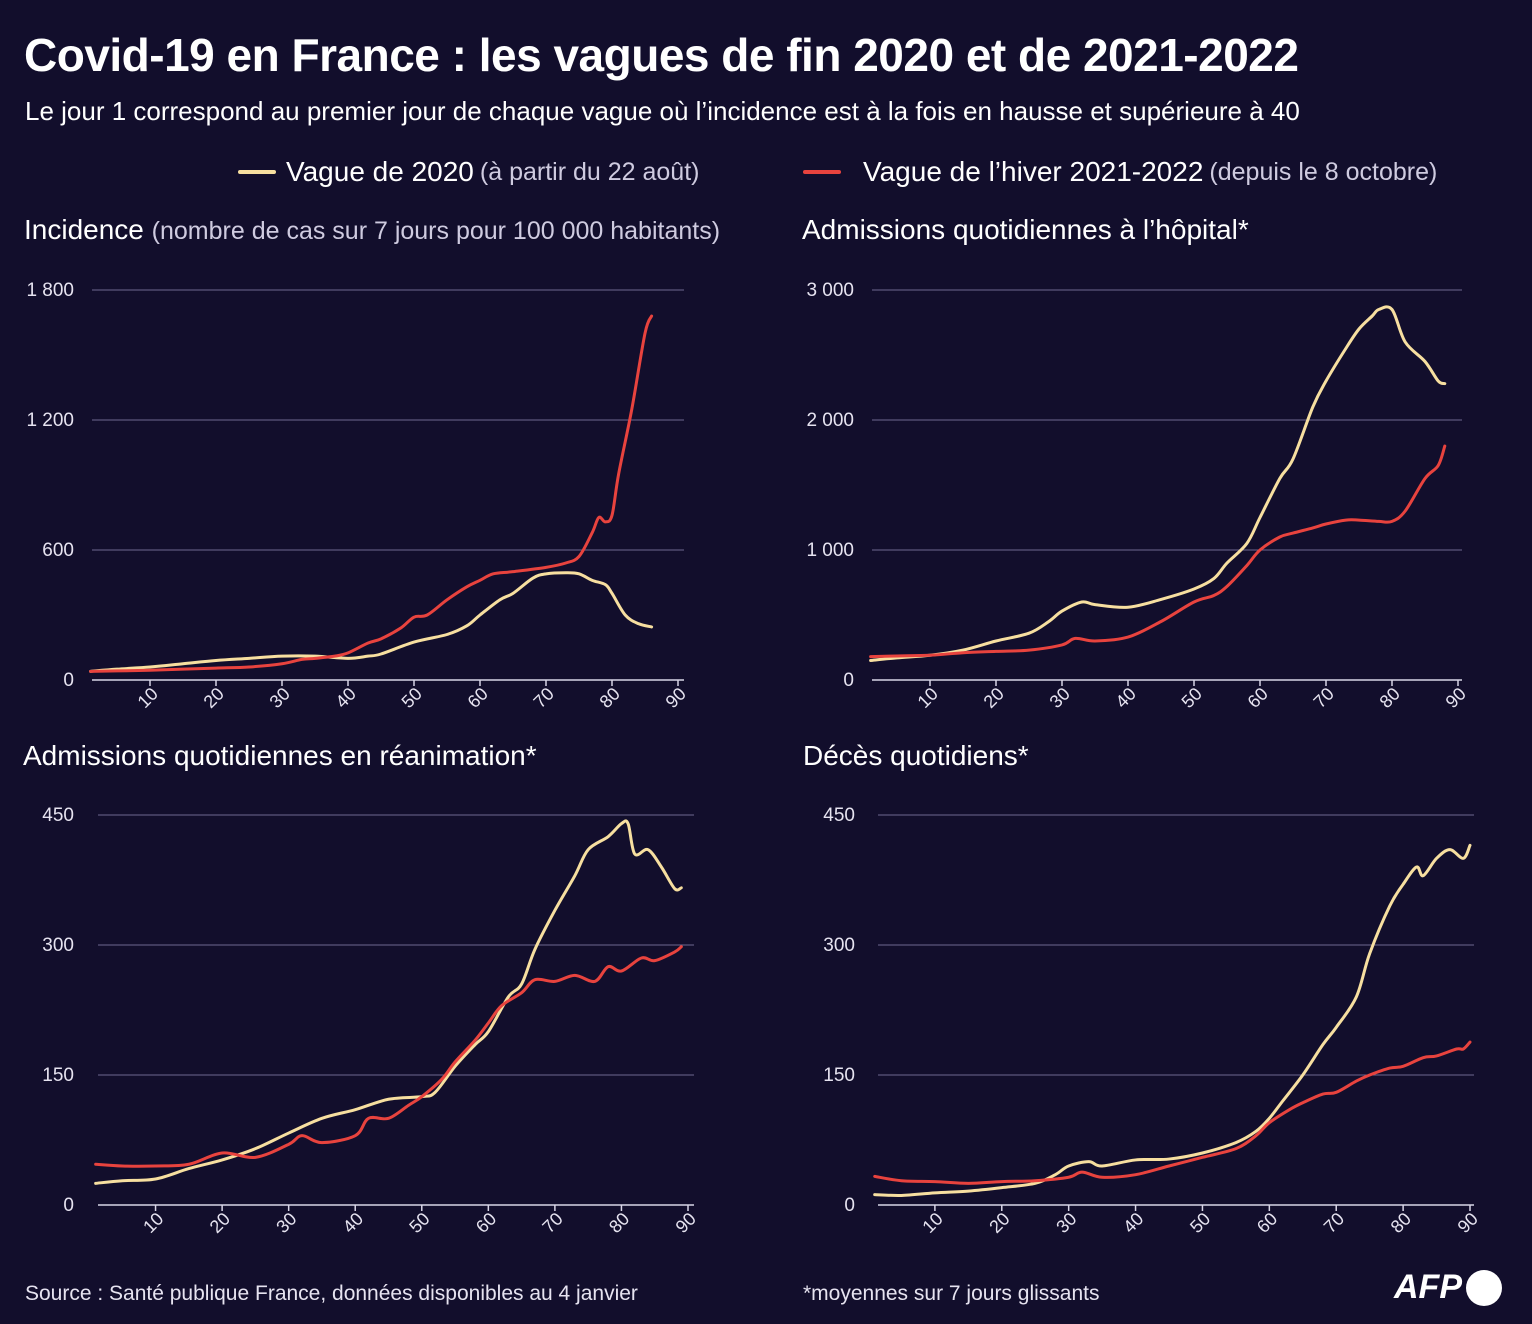 This screenshot has width=1532, height=1324. What do you see at coordinates (822, 172) in the screenshot?
I see `legend-swatch-2021` at bounding box center [822, 172].